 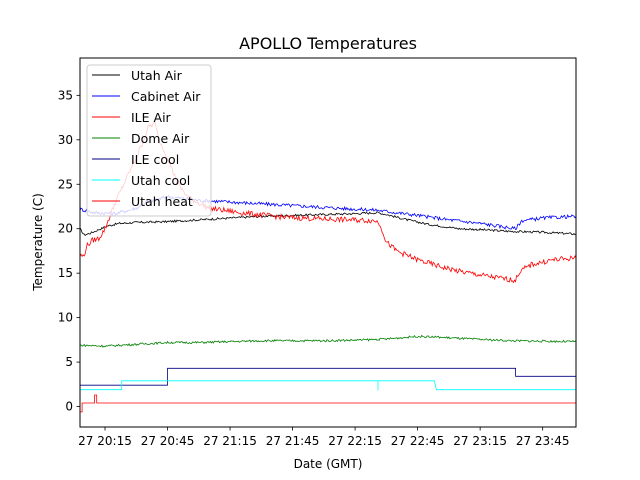 What do you see at coordinates (65, 95) in the screenshot?
I see `y-tick-label: 35` at bounding box center [65, 95].